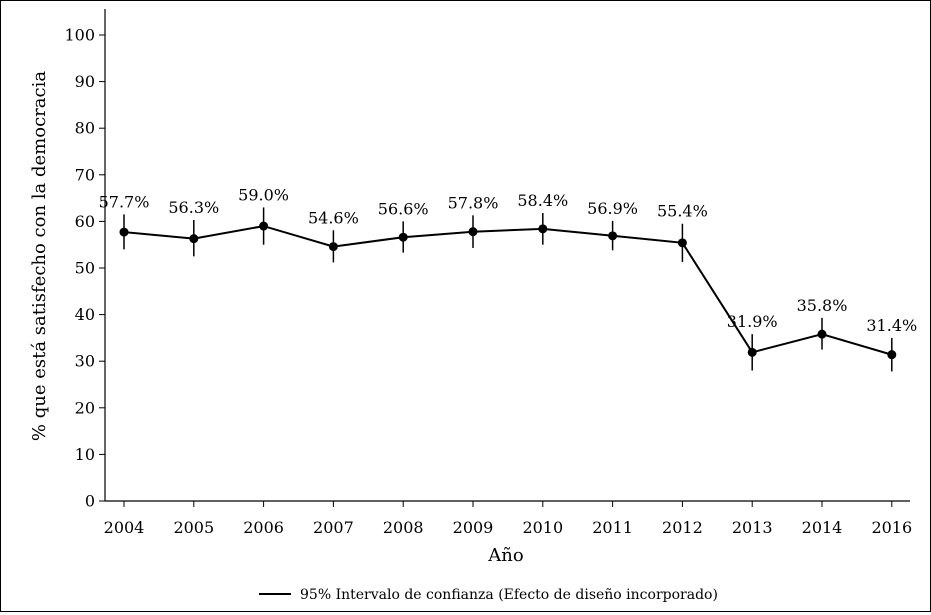  Describe the element at coordinates (403, 527) in the screenshot. I see `x-tick-label: 2008` at that location.